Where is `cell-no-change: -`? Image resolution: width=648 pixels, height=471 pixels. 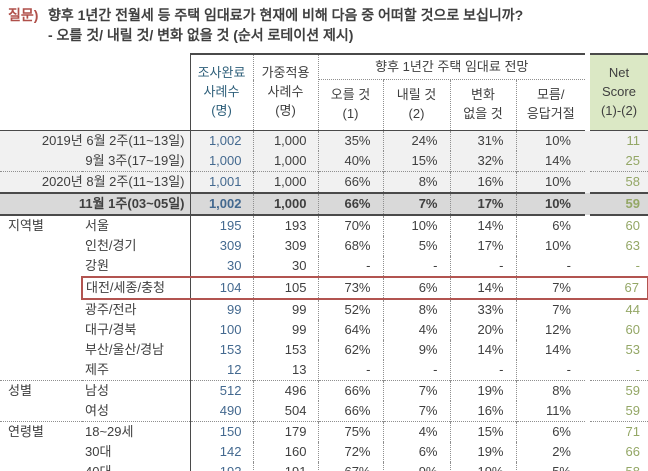 cell-no-change: - is located at coordinates (483, 266).